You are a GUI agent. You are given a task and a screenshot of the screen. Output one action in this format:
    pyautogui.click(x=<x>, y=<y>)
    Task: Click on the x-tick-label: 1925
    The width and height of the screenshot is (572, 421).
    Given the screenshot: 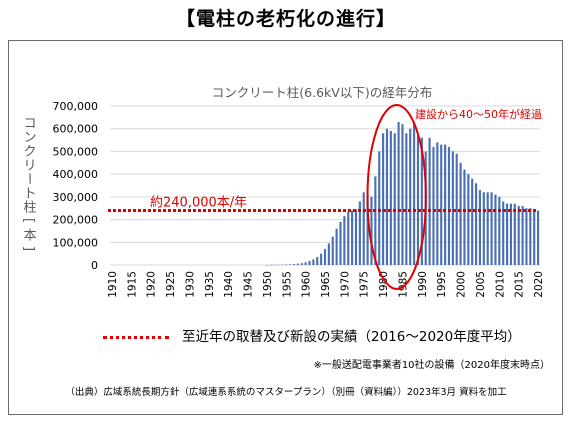 What is the action you would take?
    pyautogui.click(x=171, y=284)
    